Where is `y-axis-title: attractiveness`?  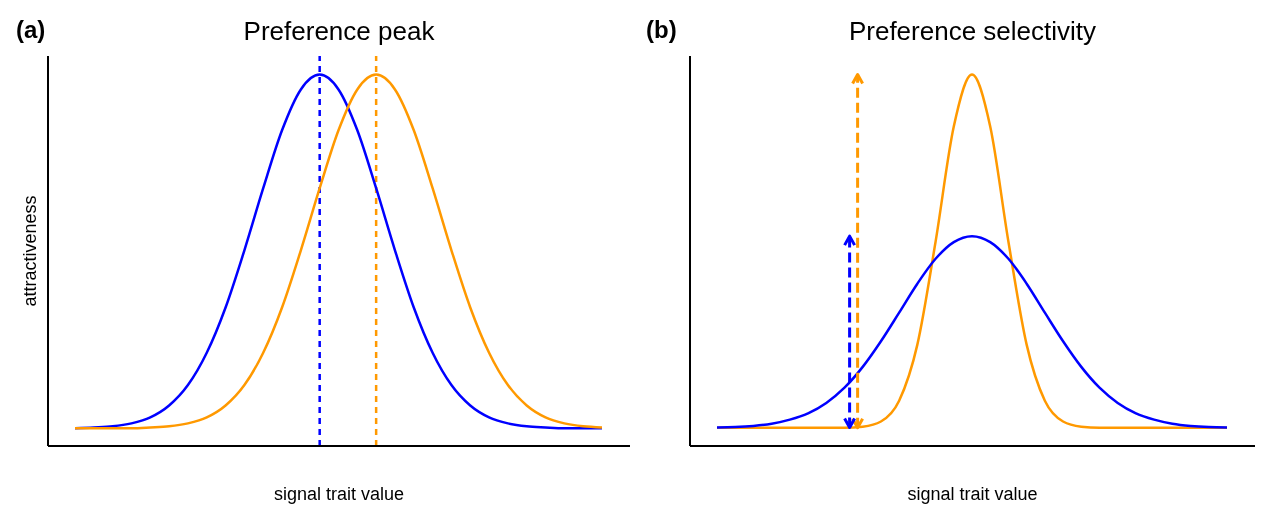 y-axis-title: attractiveness is located at coordinates (30, 251).